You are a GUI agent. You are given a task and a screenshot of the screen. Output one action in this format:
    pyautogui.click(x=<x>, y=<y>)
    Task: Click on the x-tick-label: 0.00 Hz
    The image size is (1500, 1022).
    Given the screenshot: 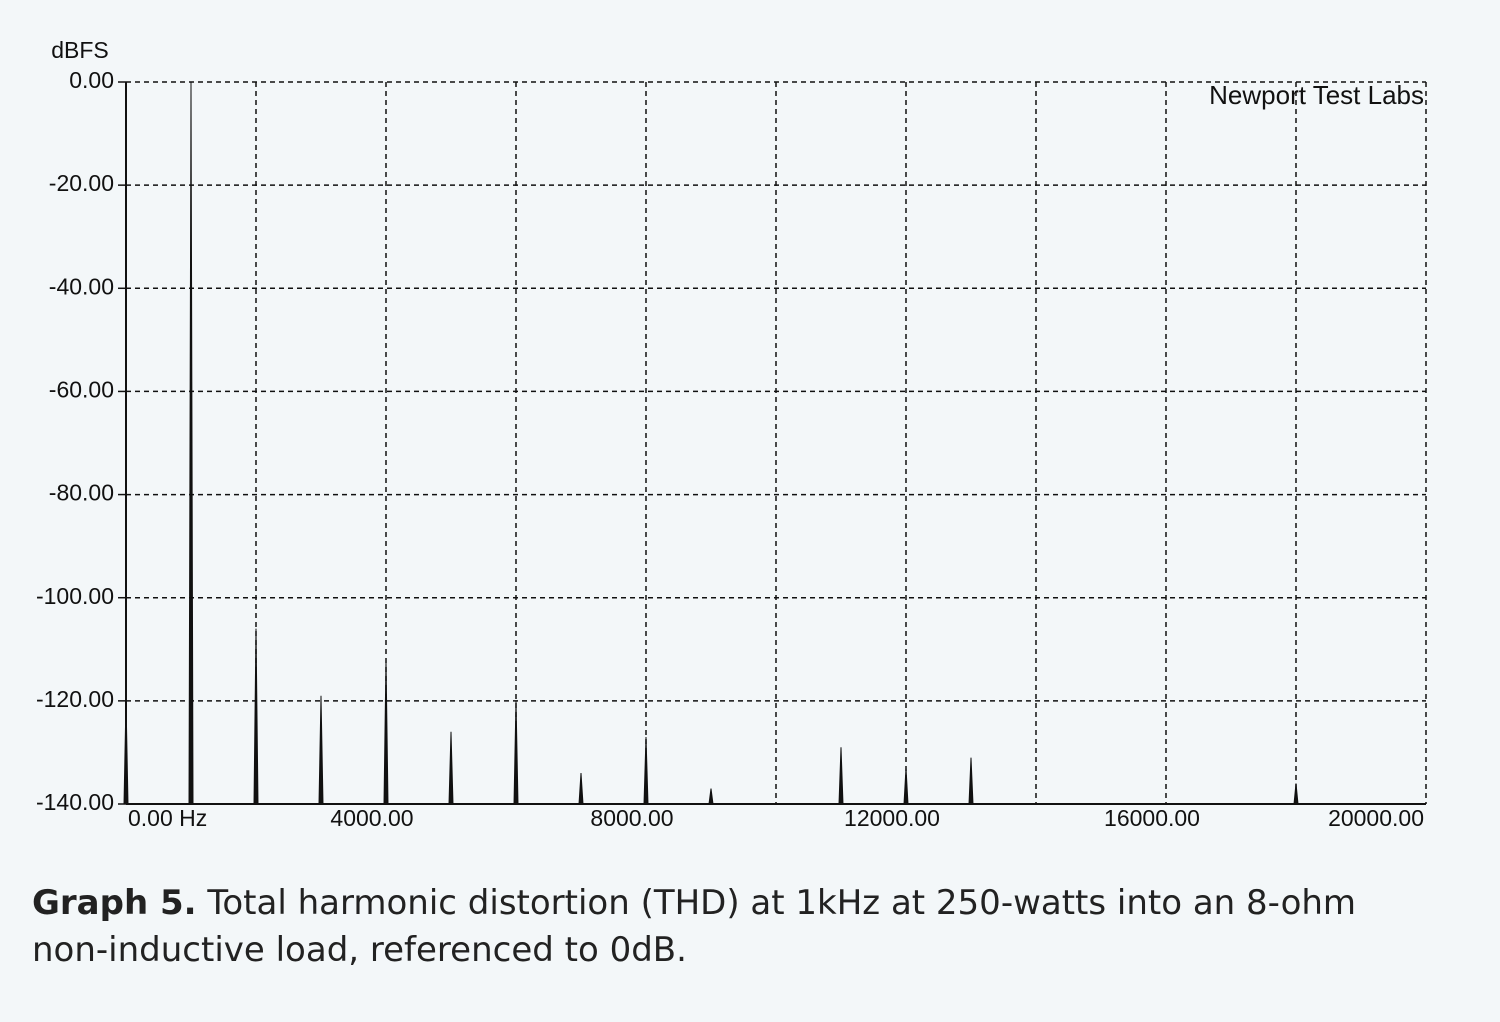 What is the action you would take?
    pyautogui.click(x=167, y=818)
    